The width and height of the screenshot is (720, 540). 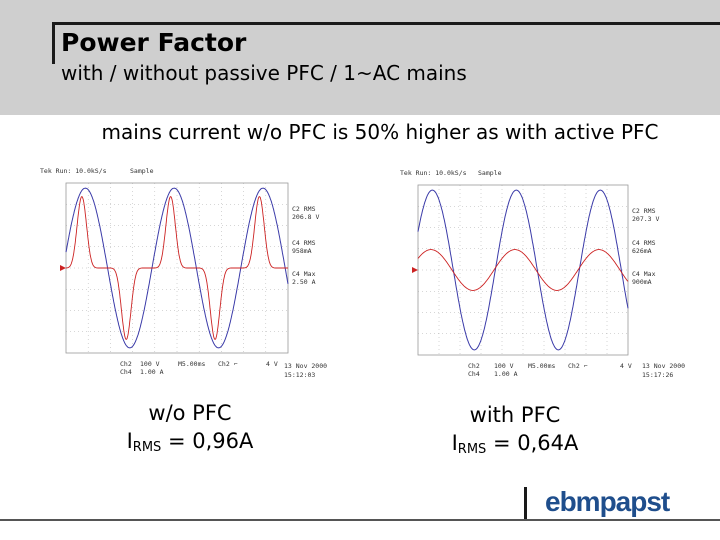 What do you see at coordinates (386, 23) in the screenshot?
I see `header-rule` at bounding box center [386, 23].